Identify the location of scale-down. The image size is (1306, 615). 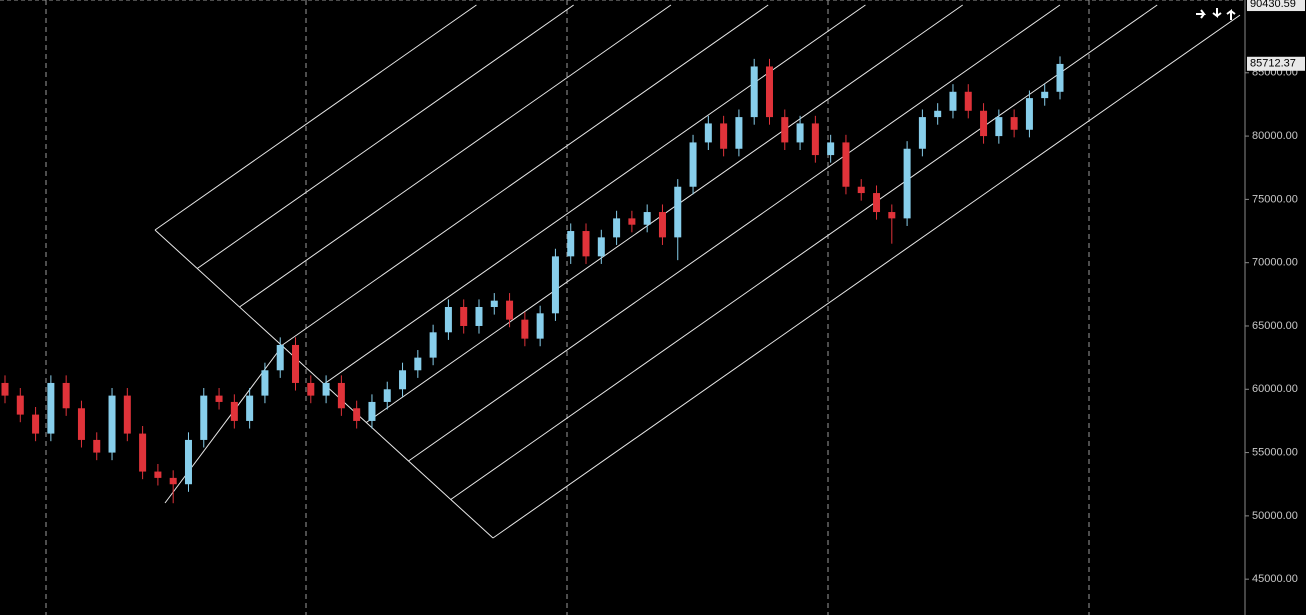
(1217, 13).